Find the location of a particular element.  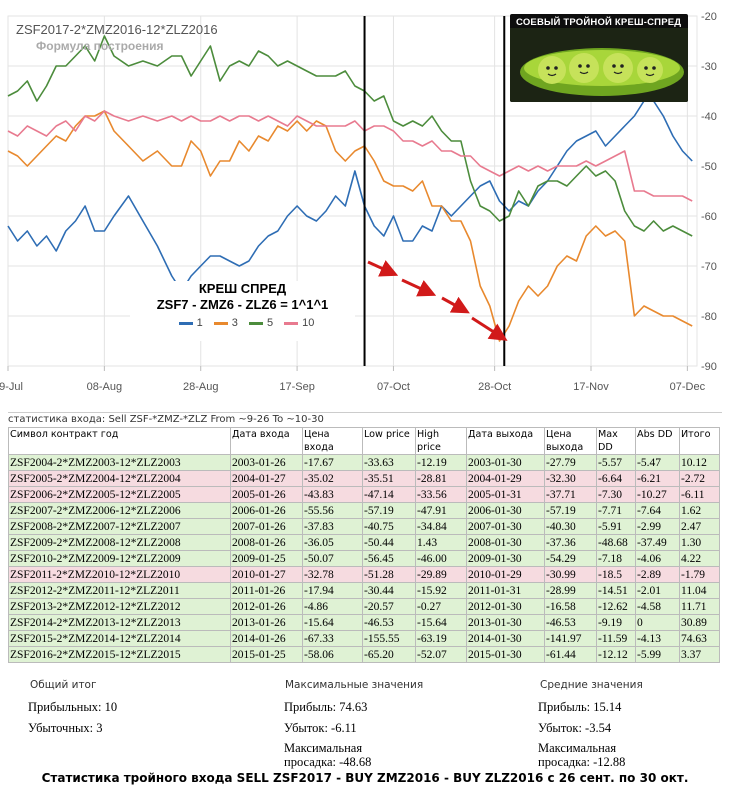

cell-max-dd: -48.68 is located at coordinates (616, 542).